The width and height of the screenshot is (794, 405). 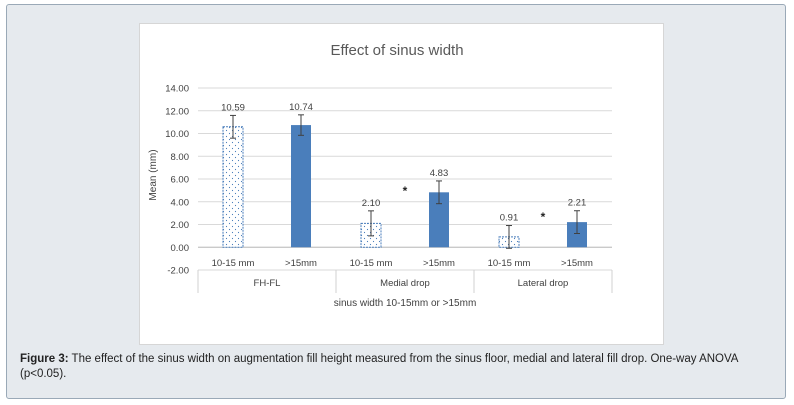 I want to click on y-tick-label: 2.00, so click(x=180, y=225).